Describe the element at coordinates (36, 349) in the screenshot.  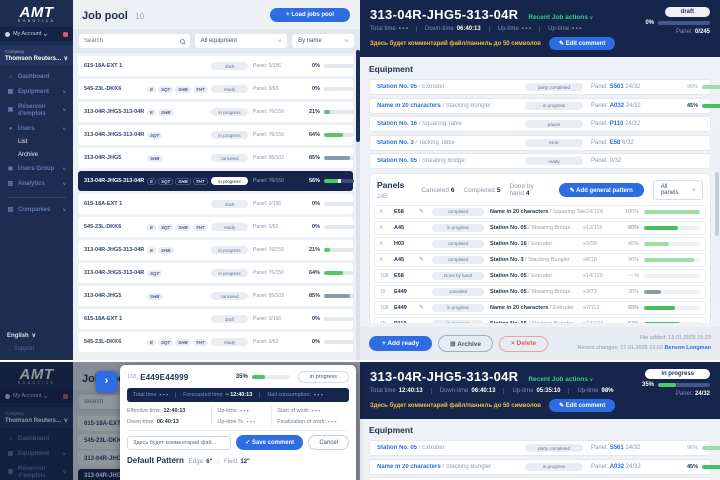
I see `support-link: ◌ Support` at that location.